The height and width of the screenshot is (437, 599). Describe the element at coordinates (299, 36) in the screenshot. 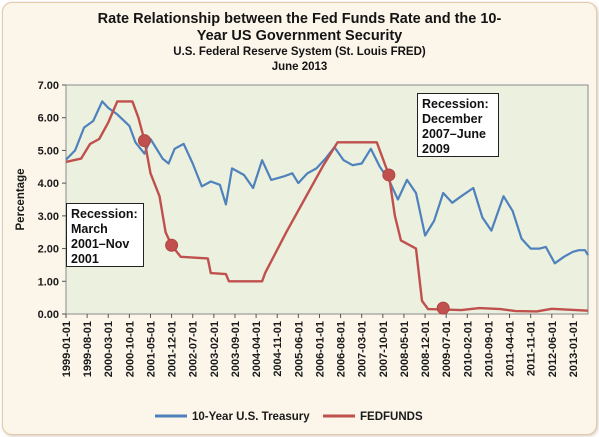

I see `chart-title-line-2: Year US Government Security` at that location.